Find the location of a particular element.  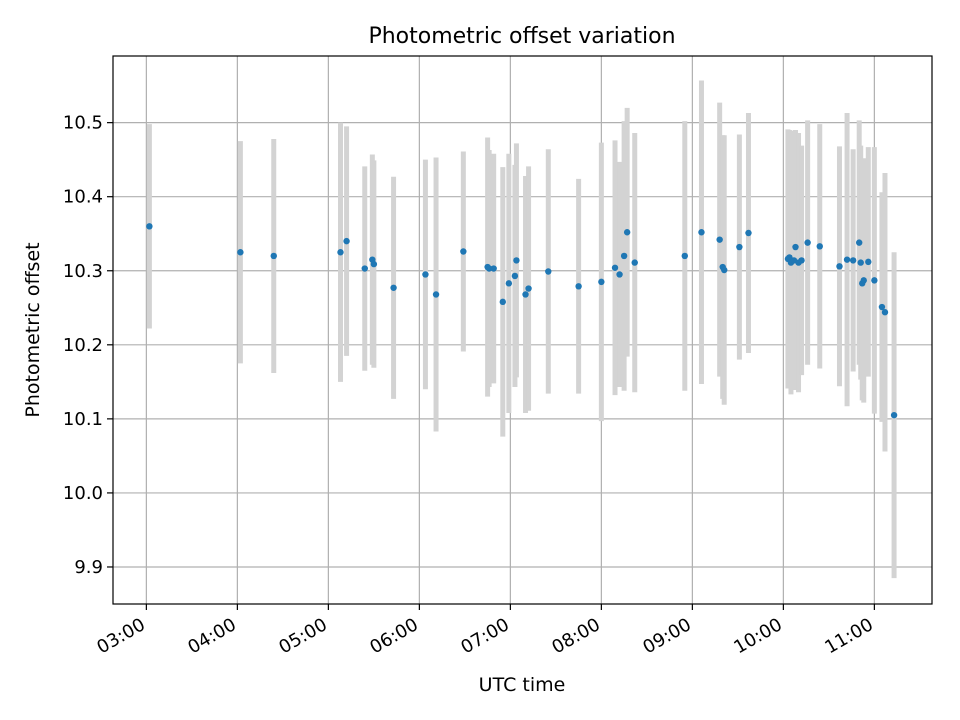

y-tick-label: 10.0 is located at coordinates (83, 493).